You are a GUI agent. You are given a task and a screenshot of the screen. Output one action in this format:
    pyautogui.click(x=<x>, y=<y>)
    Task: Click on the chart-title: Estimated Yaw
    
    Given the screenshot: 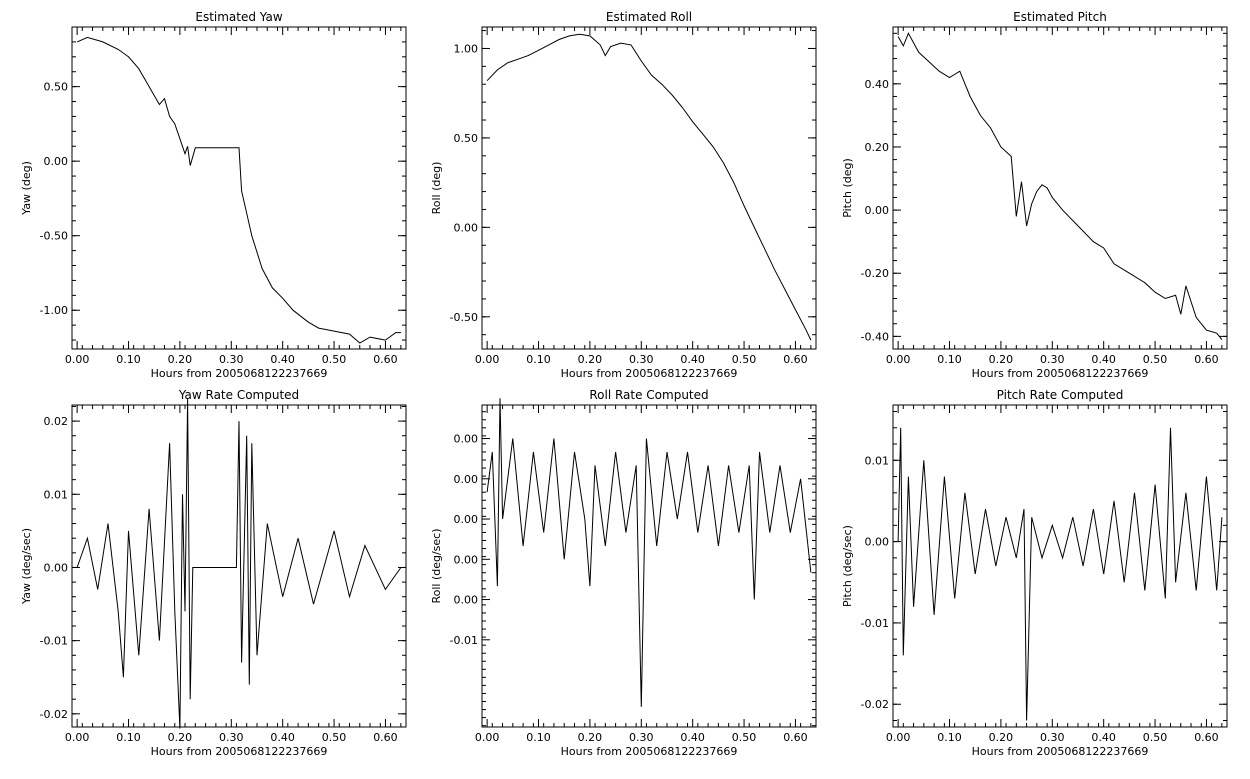 What is the action you would take?
    pyautogui.click(x=238, y=17)
    